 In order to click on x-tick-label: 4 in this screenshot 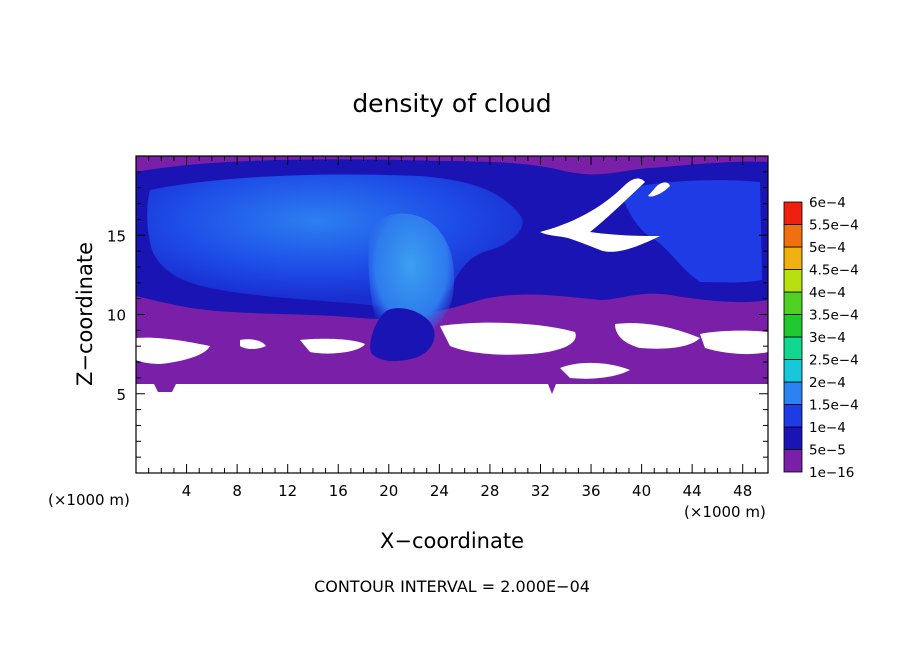, I will do `click(187, 491)`.